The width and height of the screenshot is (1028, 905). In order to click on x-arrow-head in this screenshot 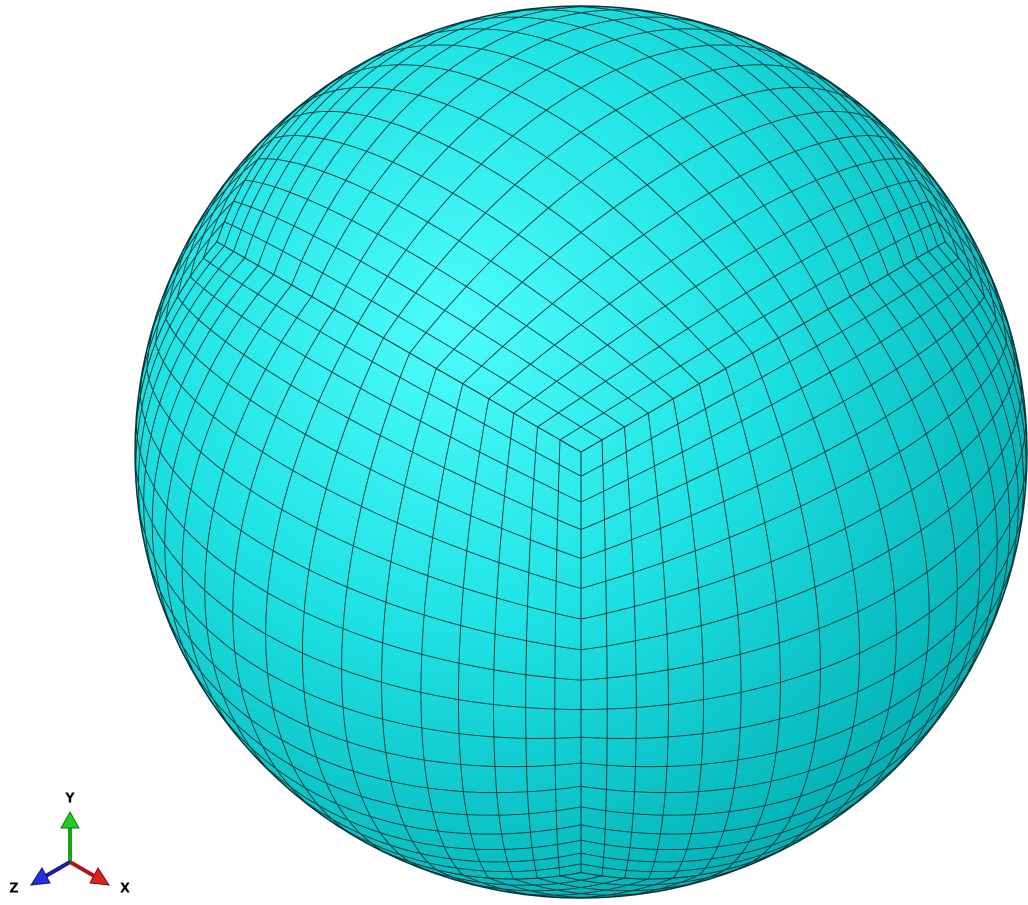, I will do `click(99, 876)`.